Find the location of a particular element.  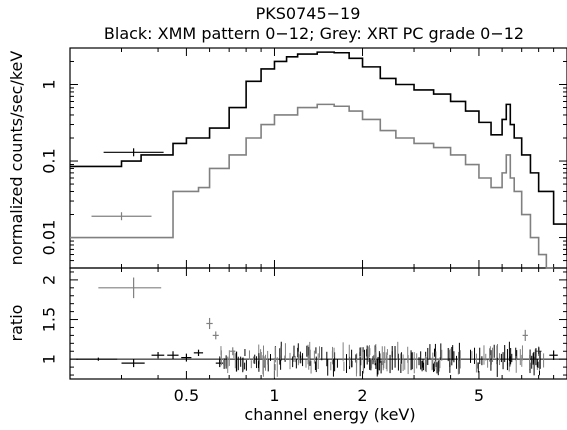

x-axis-title: channel energy (keV) is located at coordinates (329, 414).